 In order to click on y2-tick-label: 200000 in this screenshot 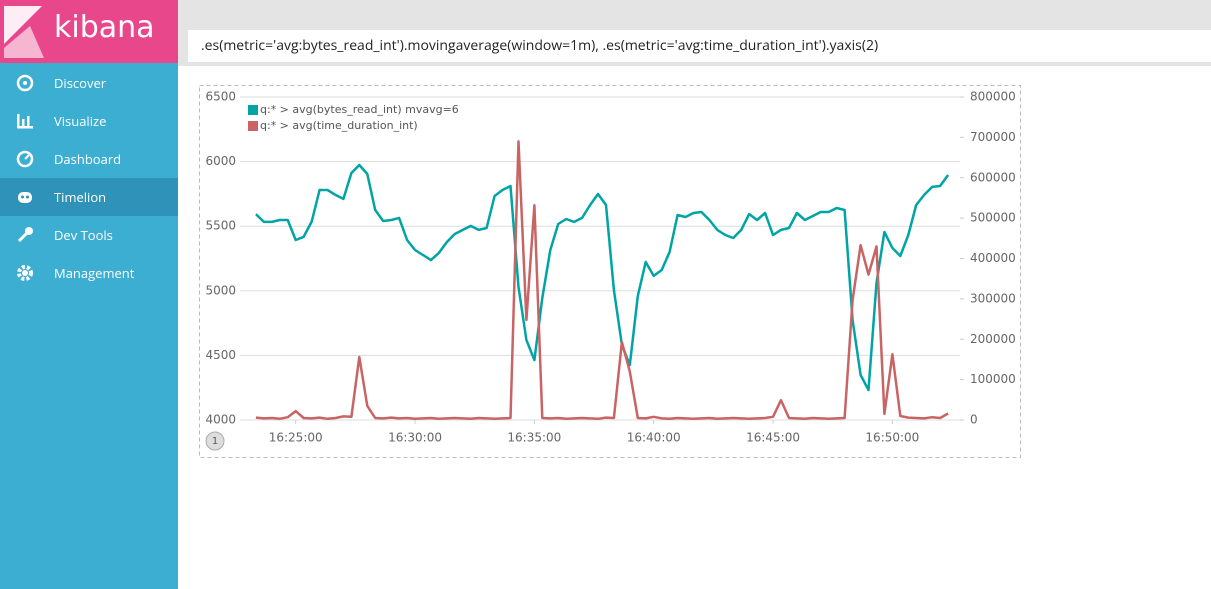, I will do `click(993, 339)`.